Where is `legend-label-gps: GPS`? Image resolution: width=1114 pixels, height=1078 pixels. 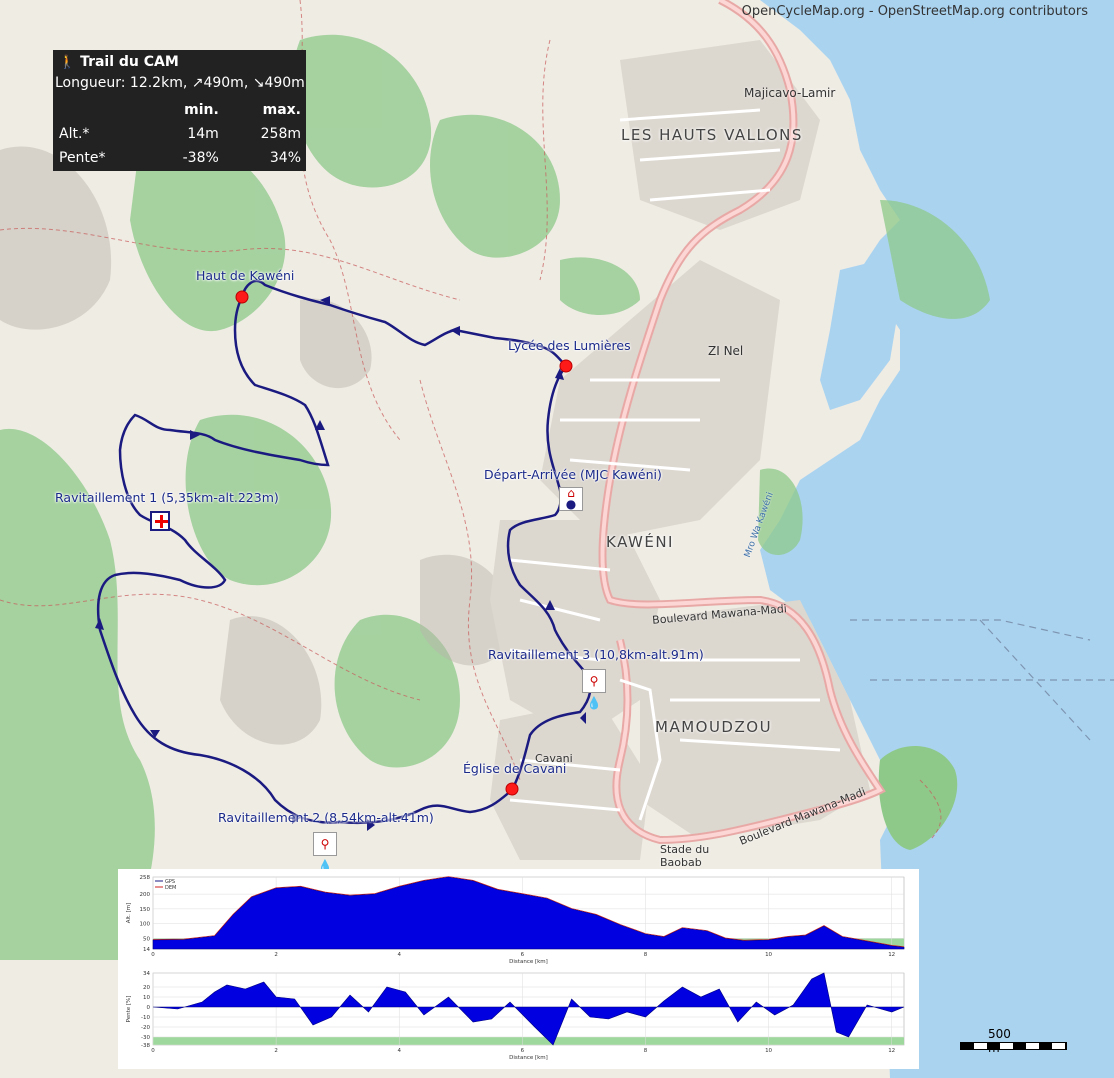 legend-label-gps: GPS is located at coordinates (170, 882).